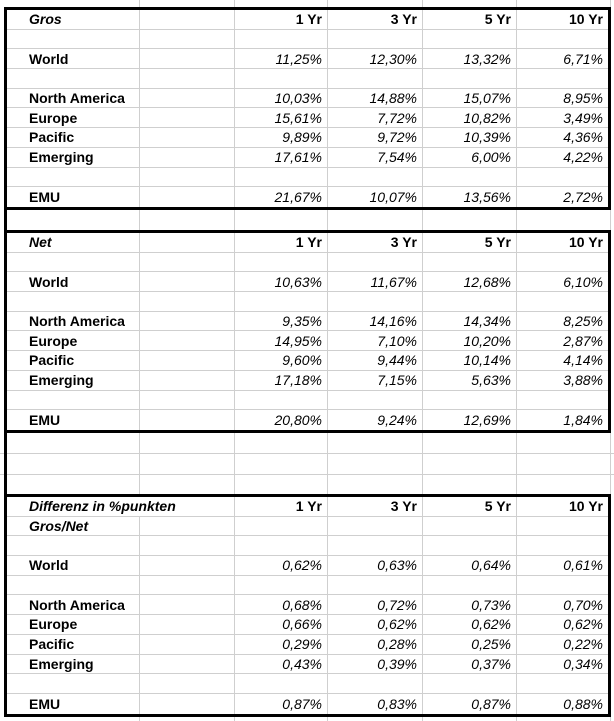 This screenshot has height=721, width=614. I want to click on table-row: World 10,63% 11,67% 12,68% 6,10%, so click(307, 282).